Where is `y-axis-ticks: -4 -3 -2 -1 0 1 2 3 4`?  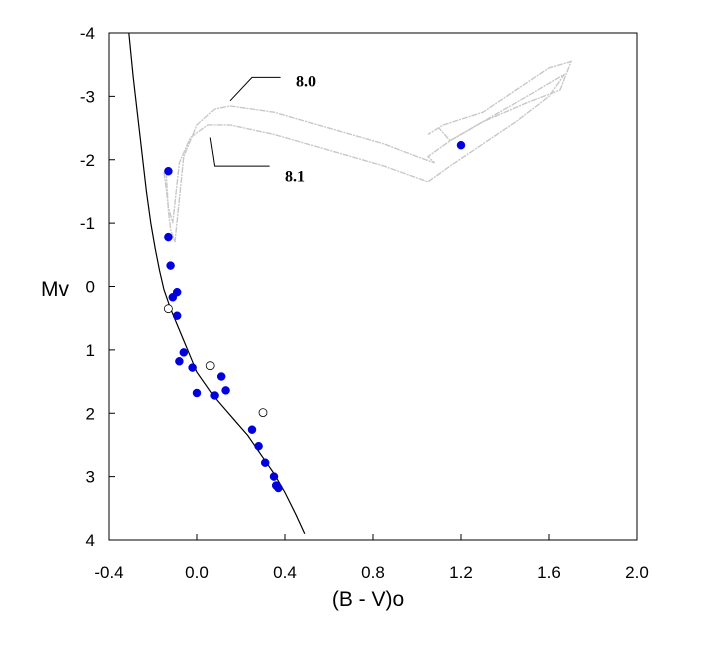 y-axis-ticks: -4 -3 -2 -1 0 1 2 3 4 is located at coordinates (97, 287).